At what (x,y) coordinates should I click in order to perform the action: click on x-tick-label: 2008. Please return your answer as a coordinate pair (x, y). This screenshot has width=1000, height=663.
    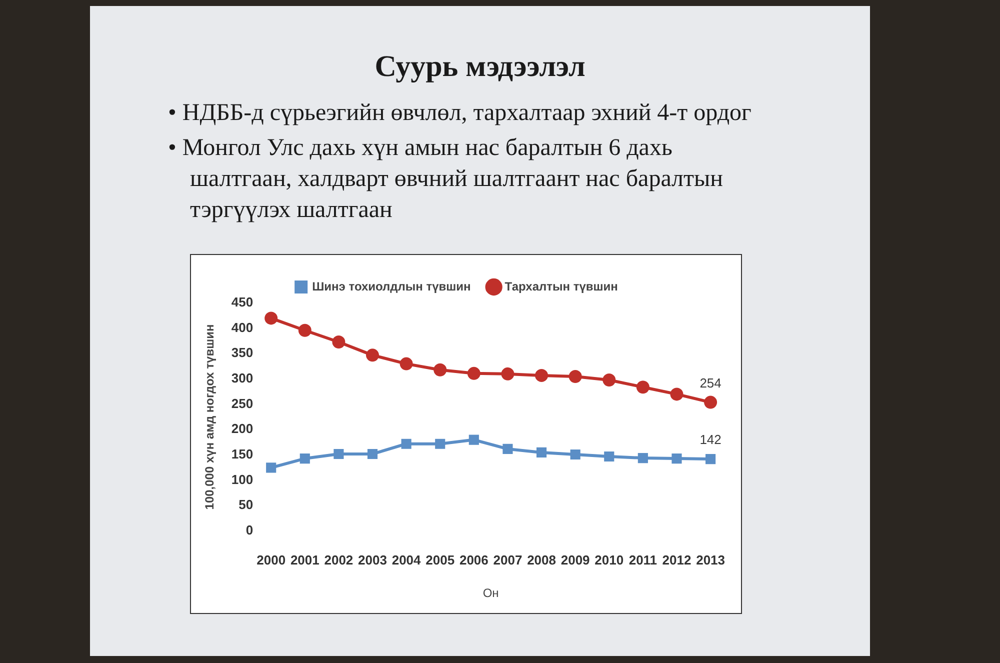
    Looking at the image, I should click on (541, 560).